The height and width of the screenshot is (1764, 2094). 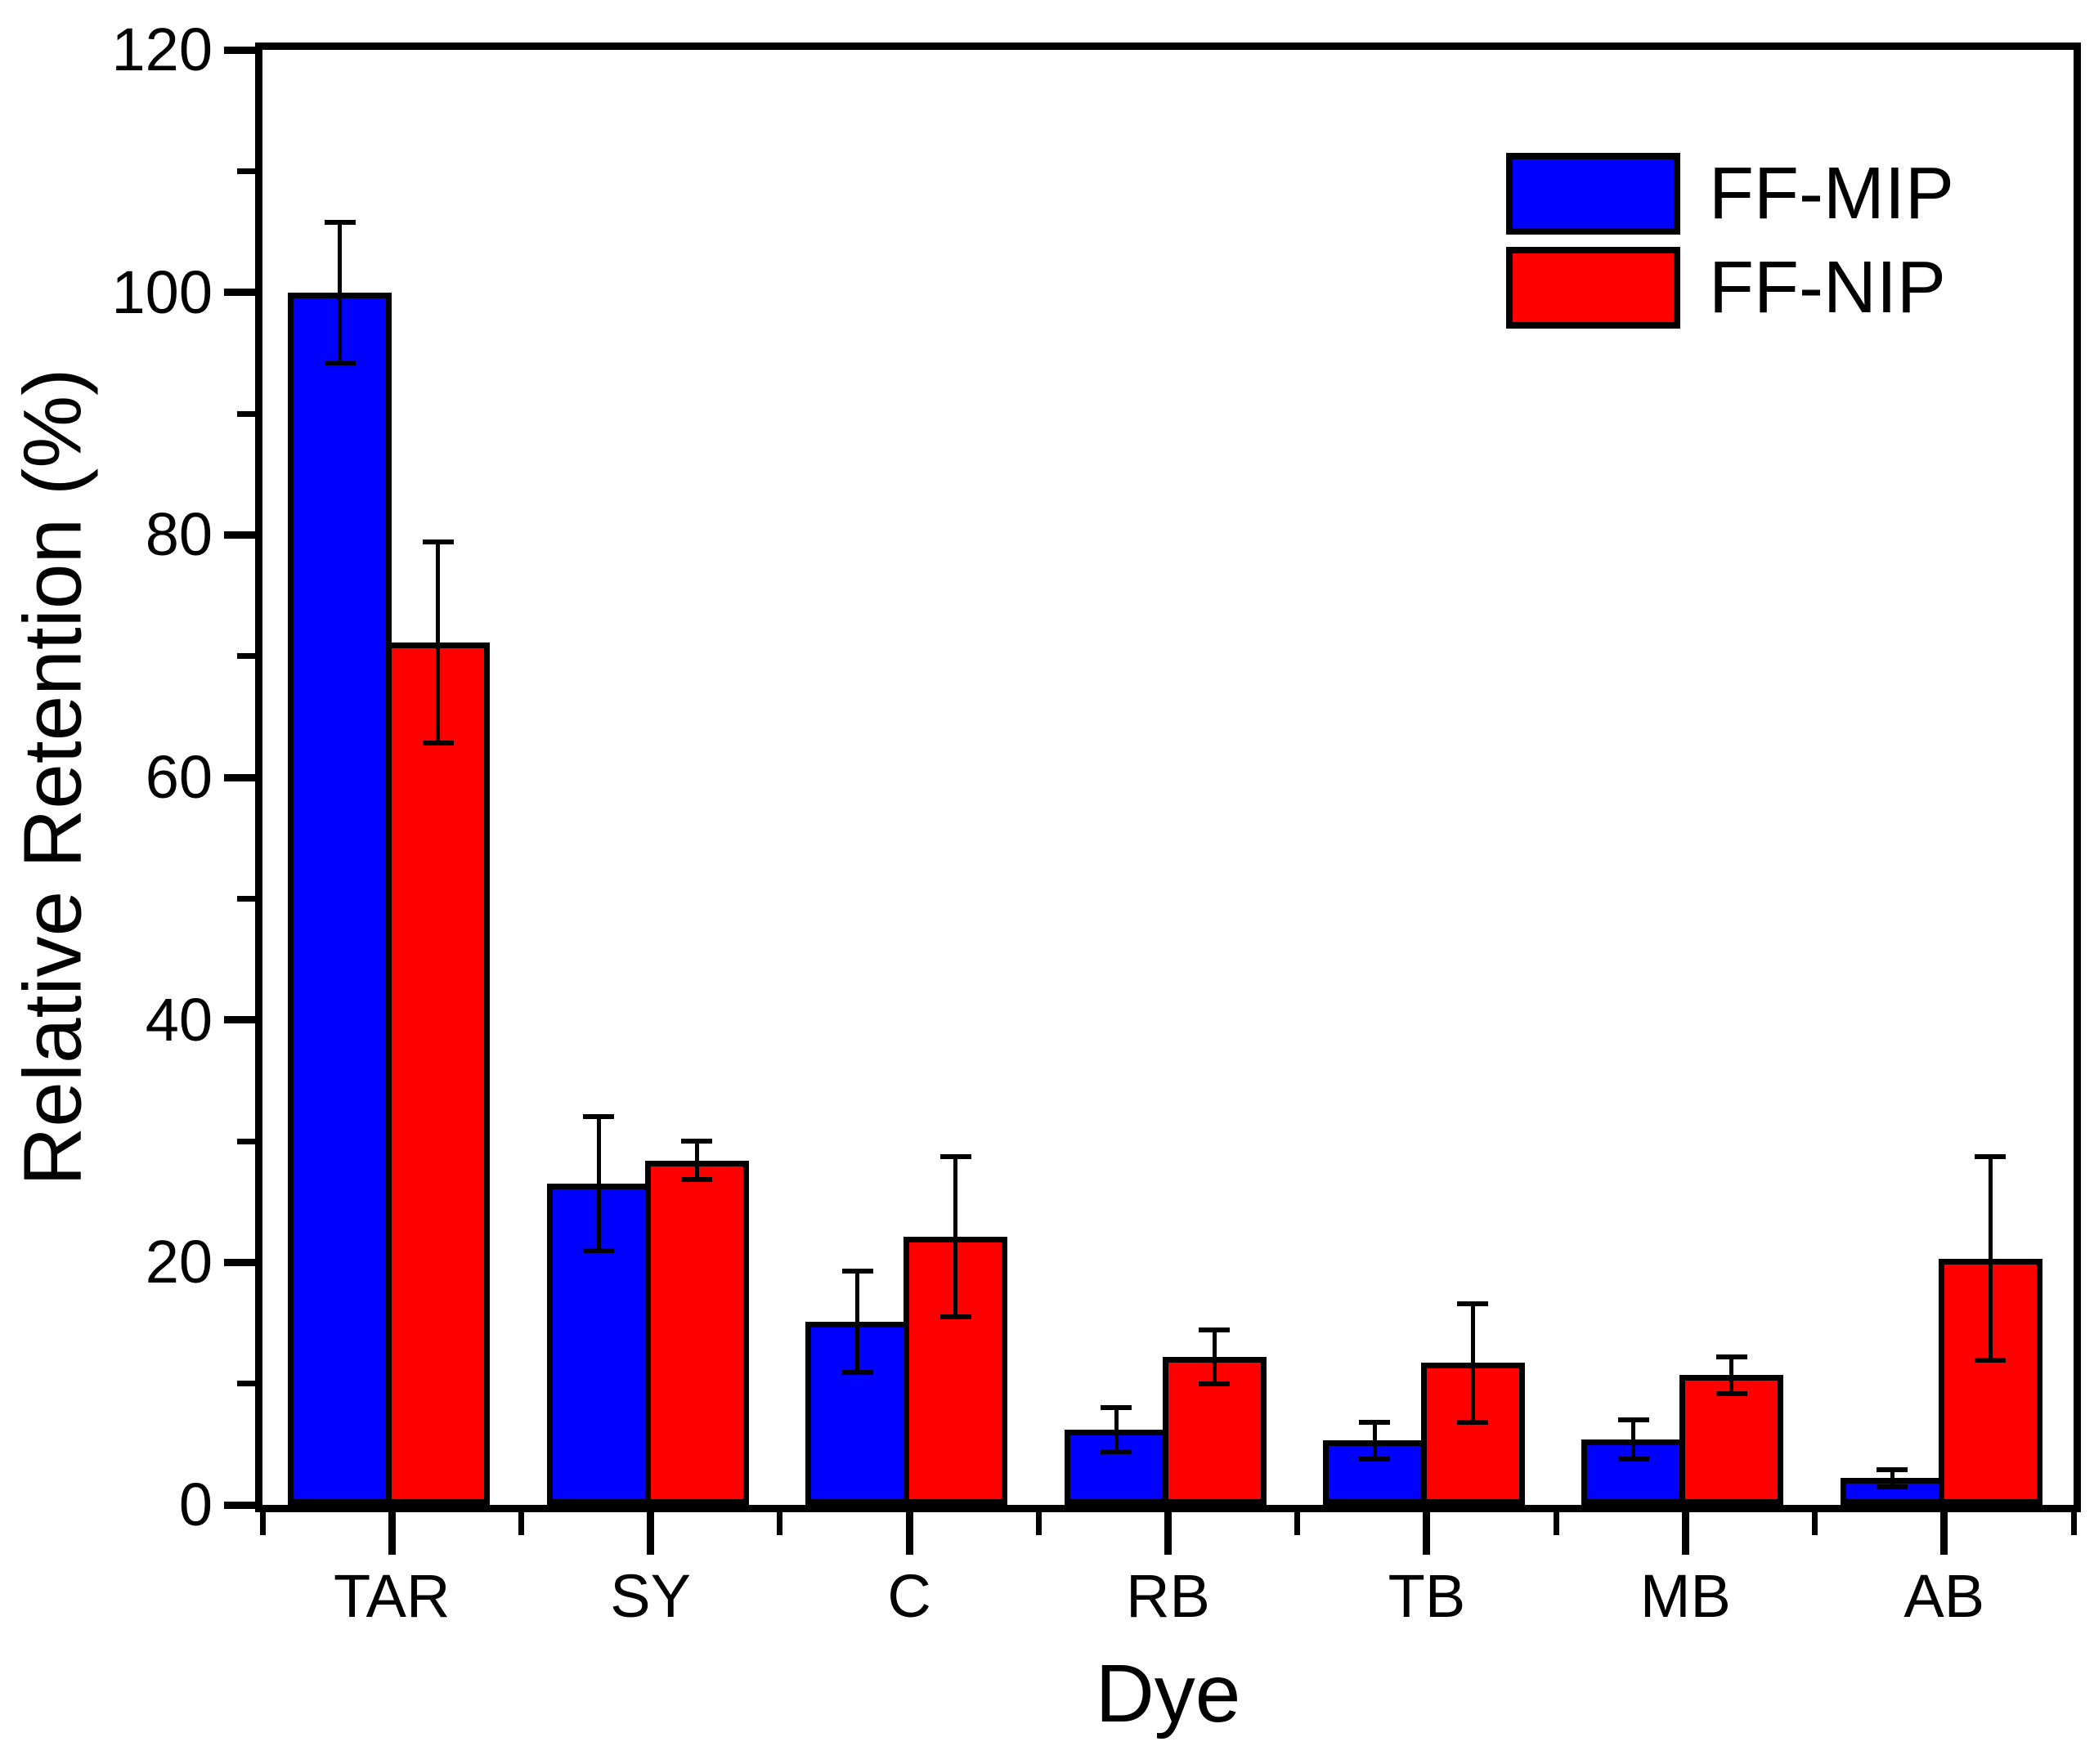 I want to click on error-cap-bottom-FF-MIP-MB, so click(x=1633, y=1459).